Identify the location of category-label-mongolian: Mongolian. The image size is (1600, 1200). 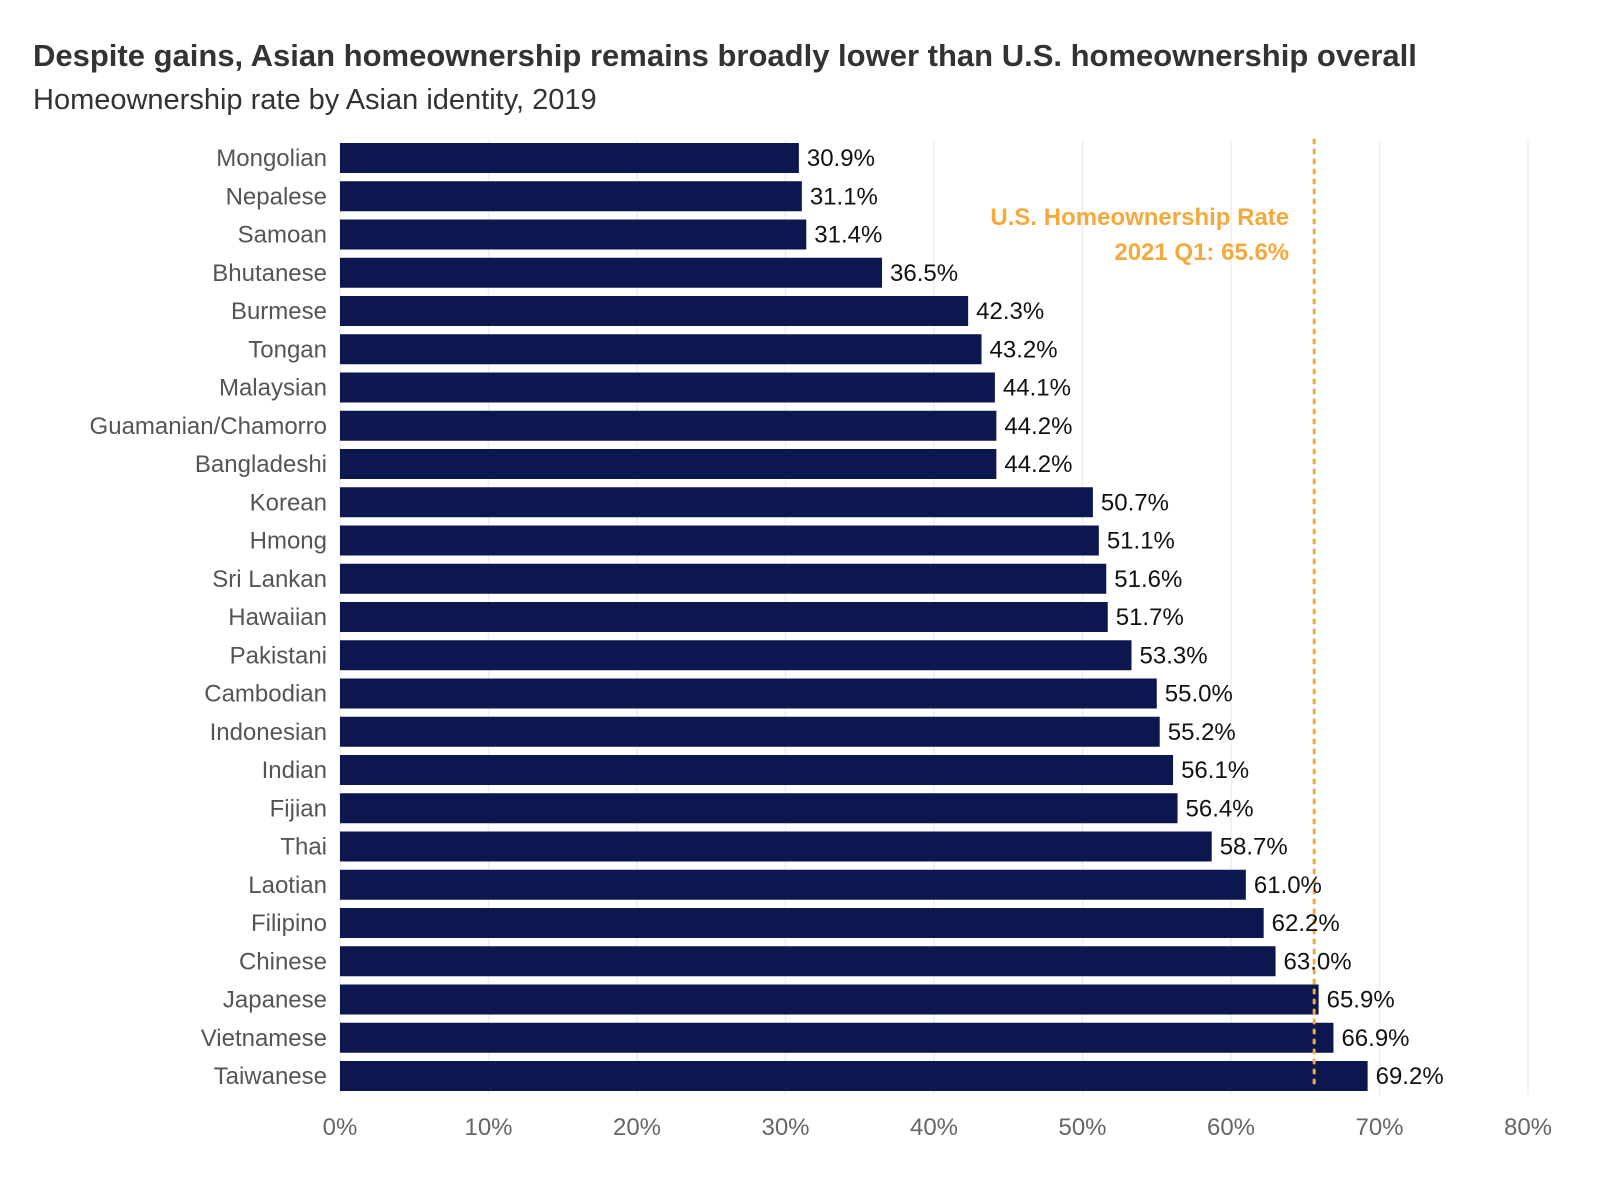
(271, 158).